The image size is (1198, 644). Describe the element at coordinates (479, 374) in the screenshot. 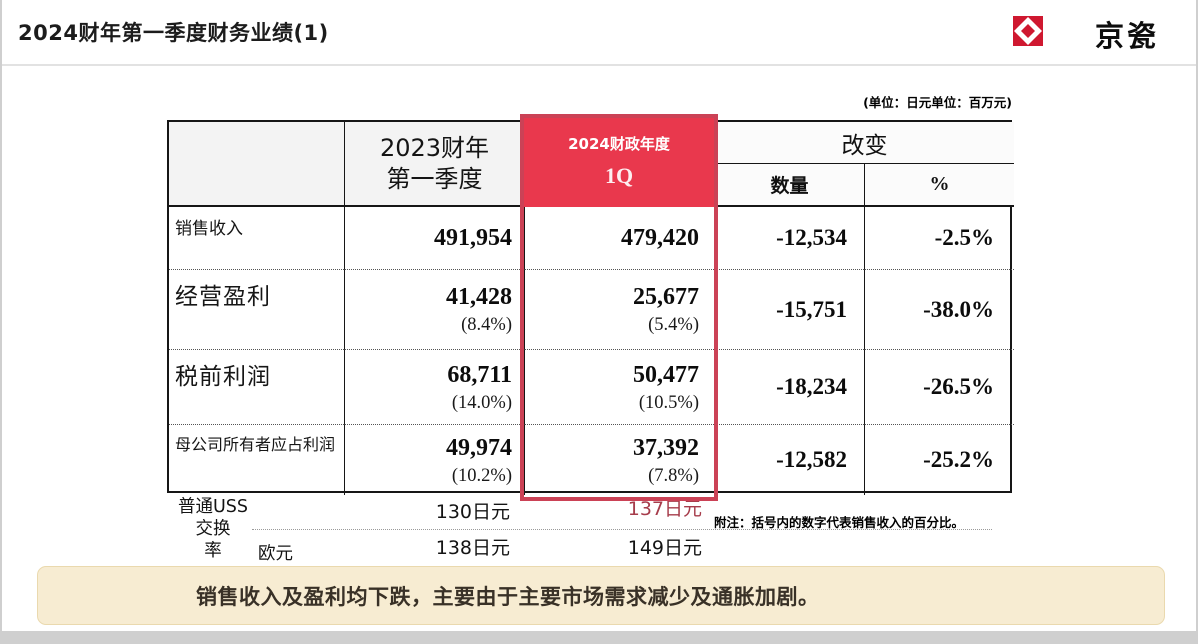

I see `prev-value: 68,711` at that location.